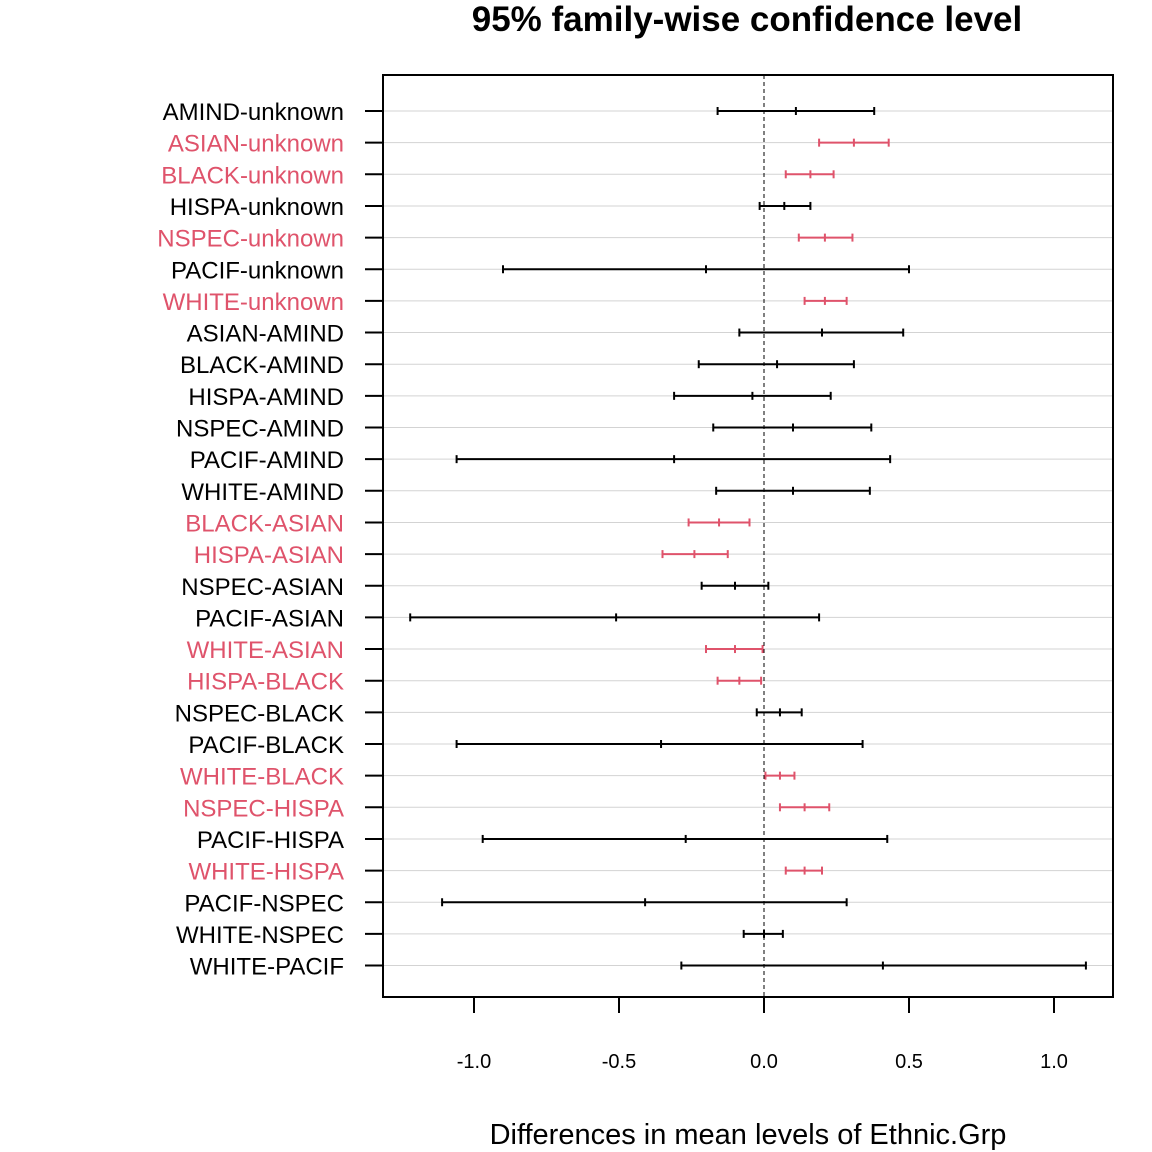 The height and width of the screenshot is (1152, 1152). I want to click on interval-pacif-hispa, so click(685, 838).